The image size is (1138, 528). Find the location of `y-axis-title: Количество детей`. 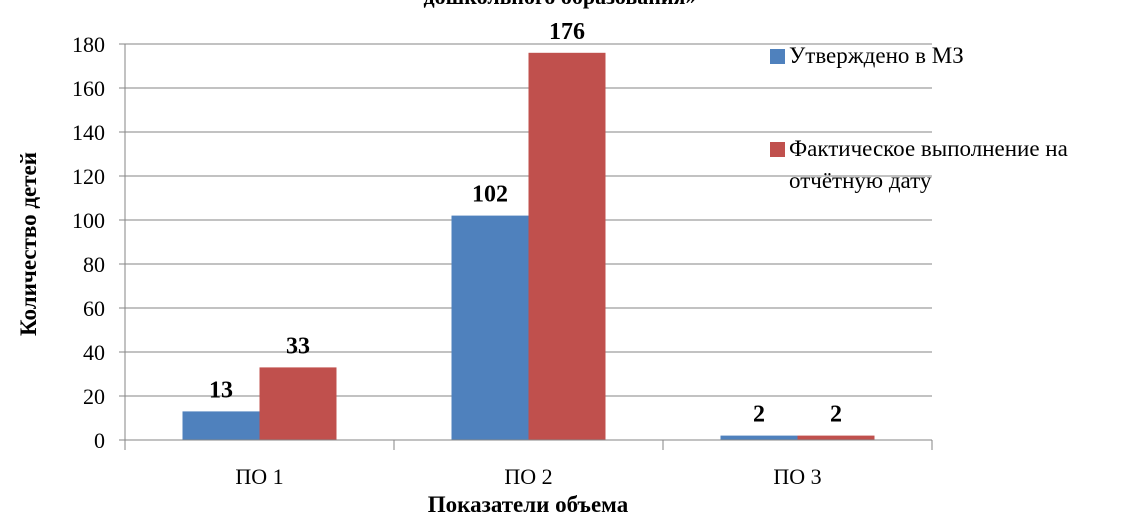

y-axis-title: Количество детей is located at coordinates (28, 244).